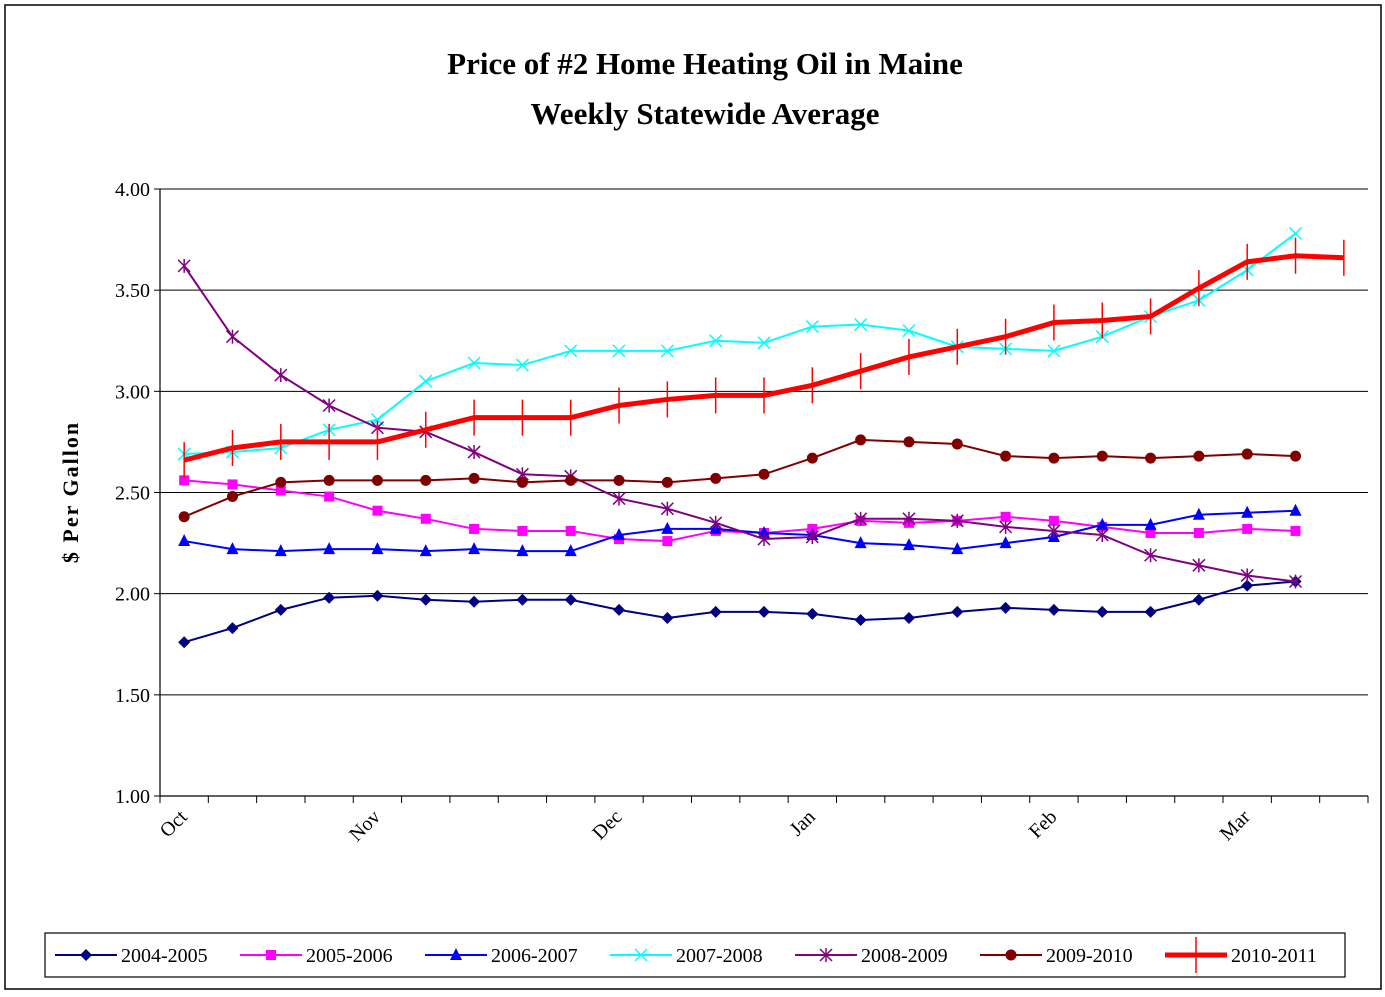 The width and height of the screenshot is (1385, 997). What do you see at coordinates (132, 696) in the screenshot?
I see `y-tick-label: 1.50` at bounding box center [132, 696].